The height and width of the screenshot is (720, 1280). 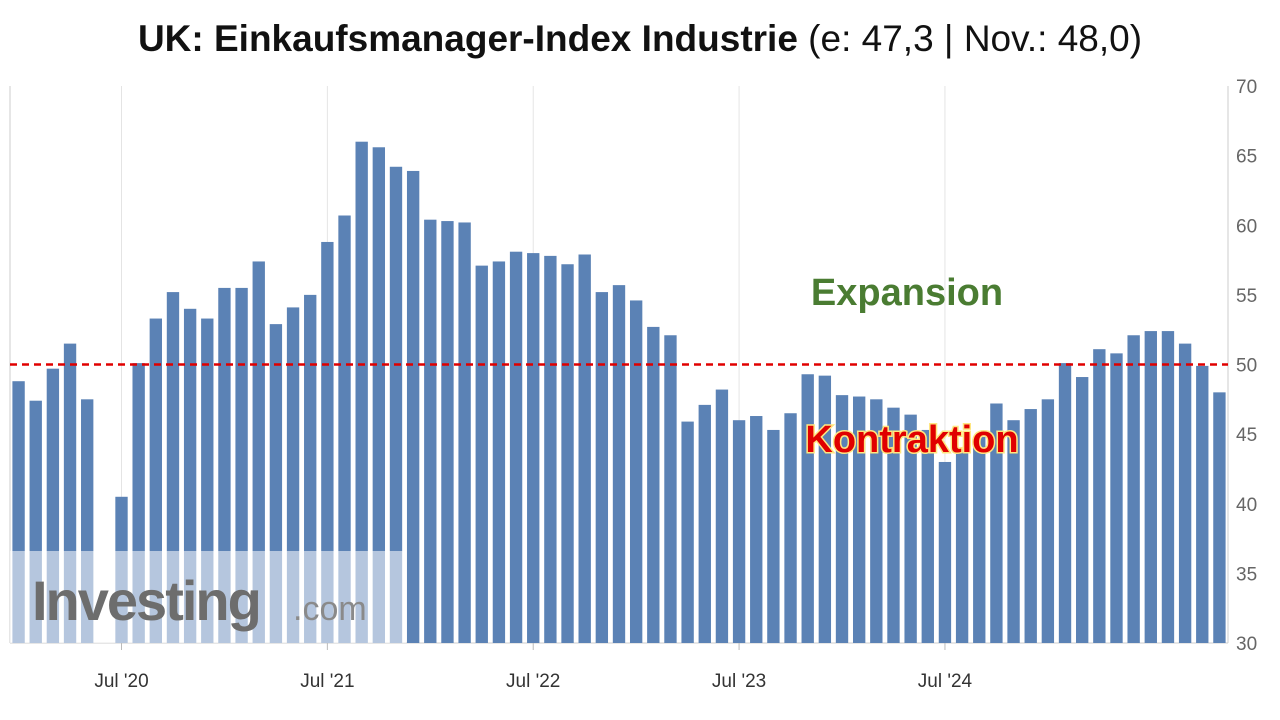 What do you see at coordinates (739, 681) in the screenshot?
I see `x-tick-label: Jul '23` at bounding box center [739, 681].